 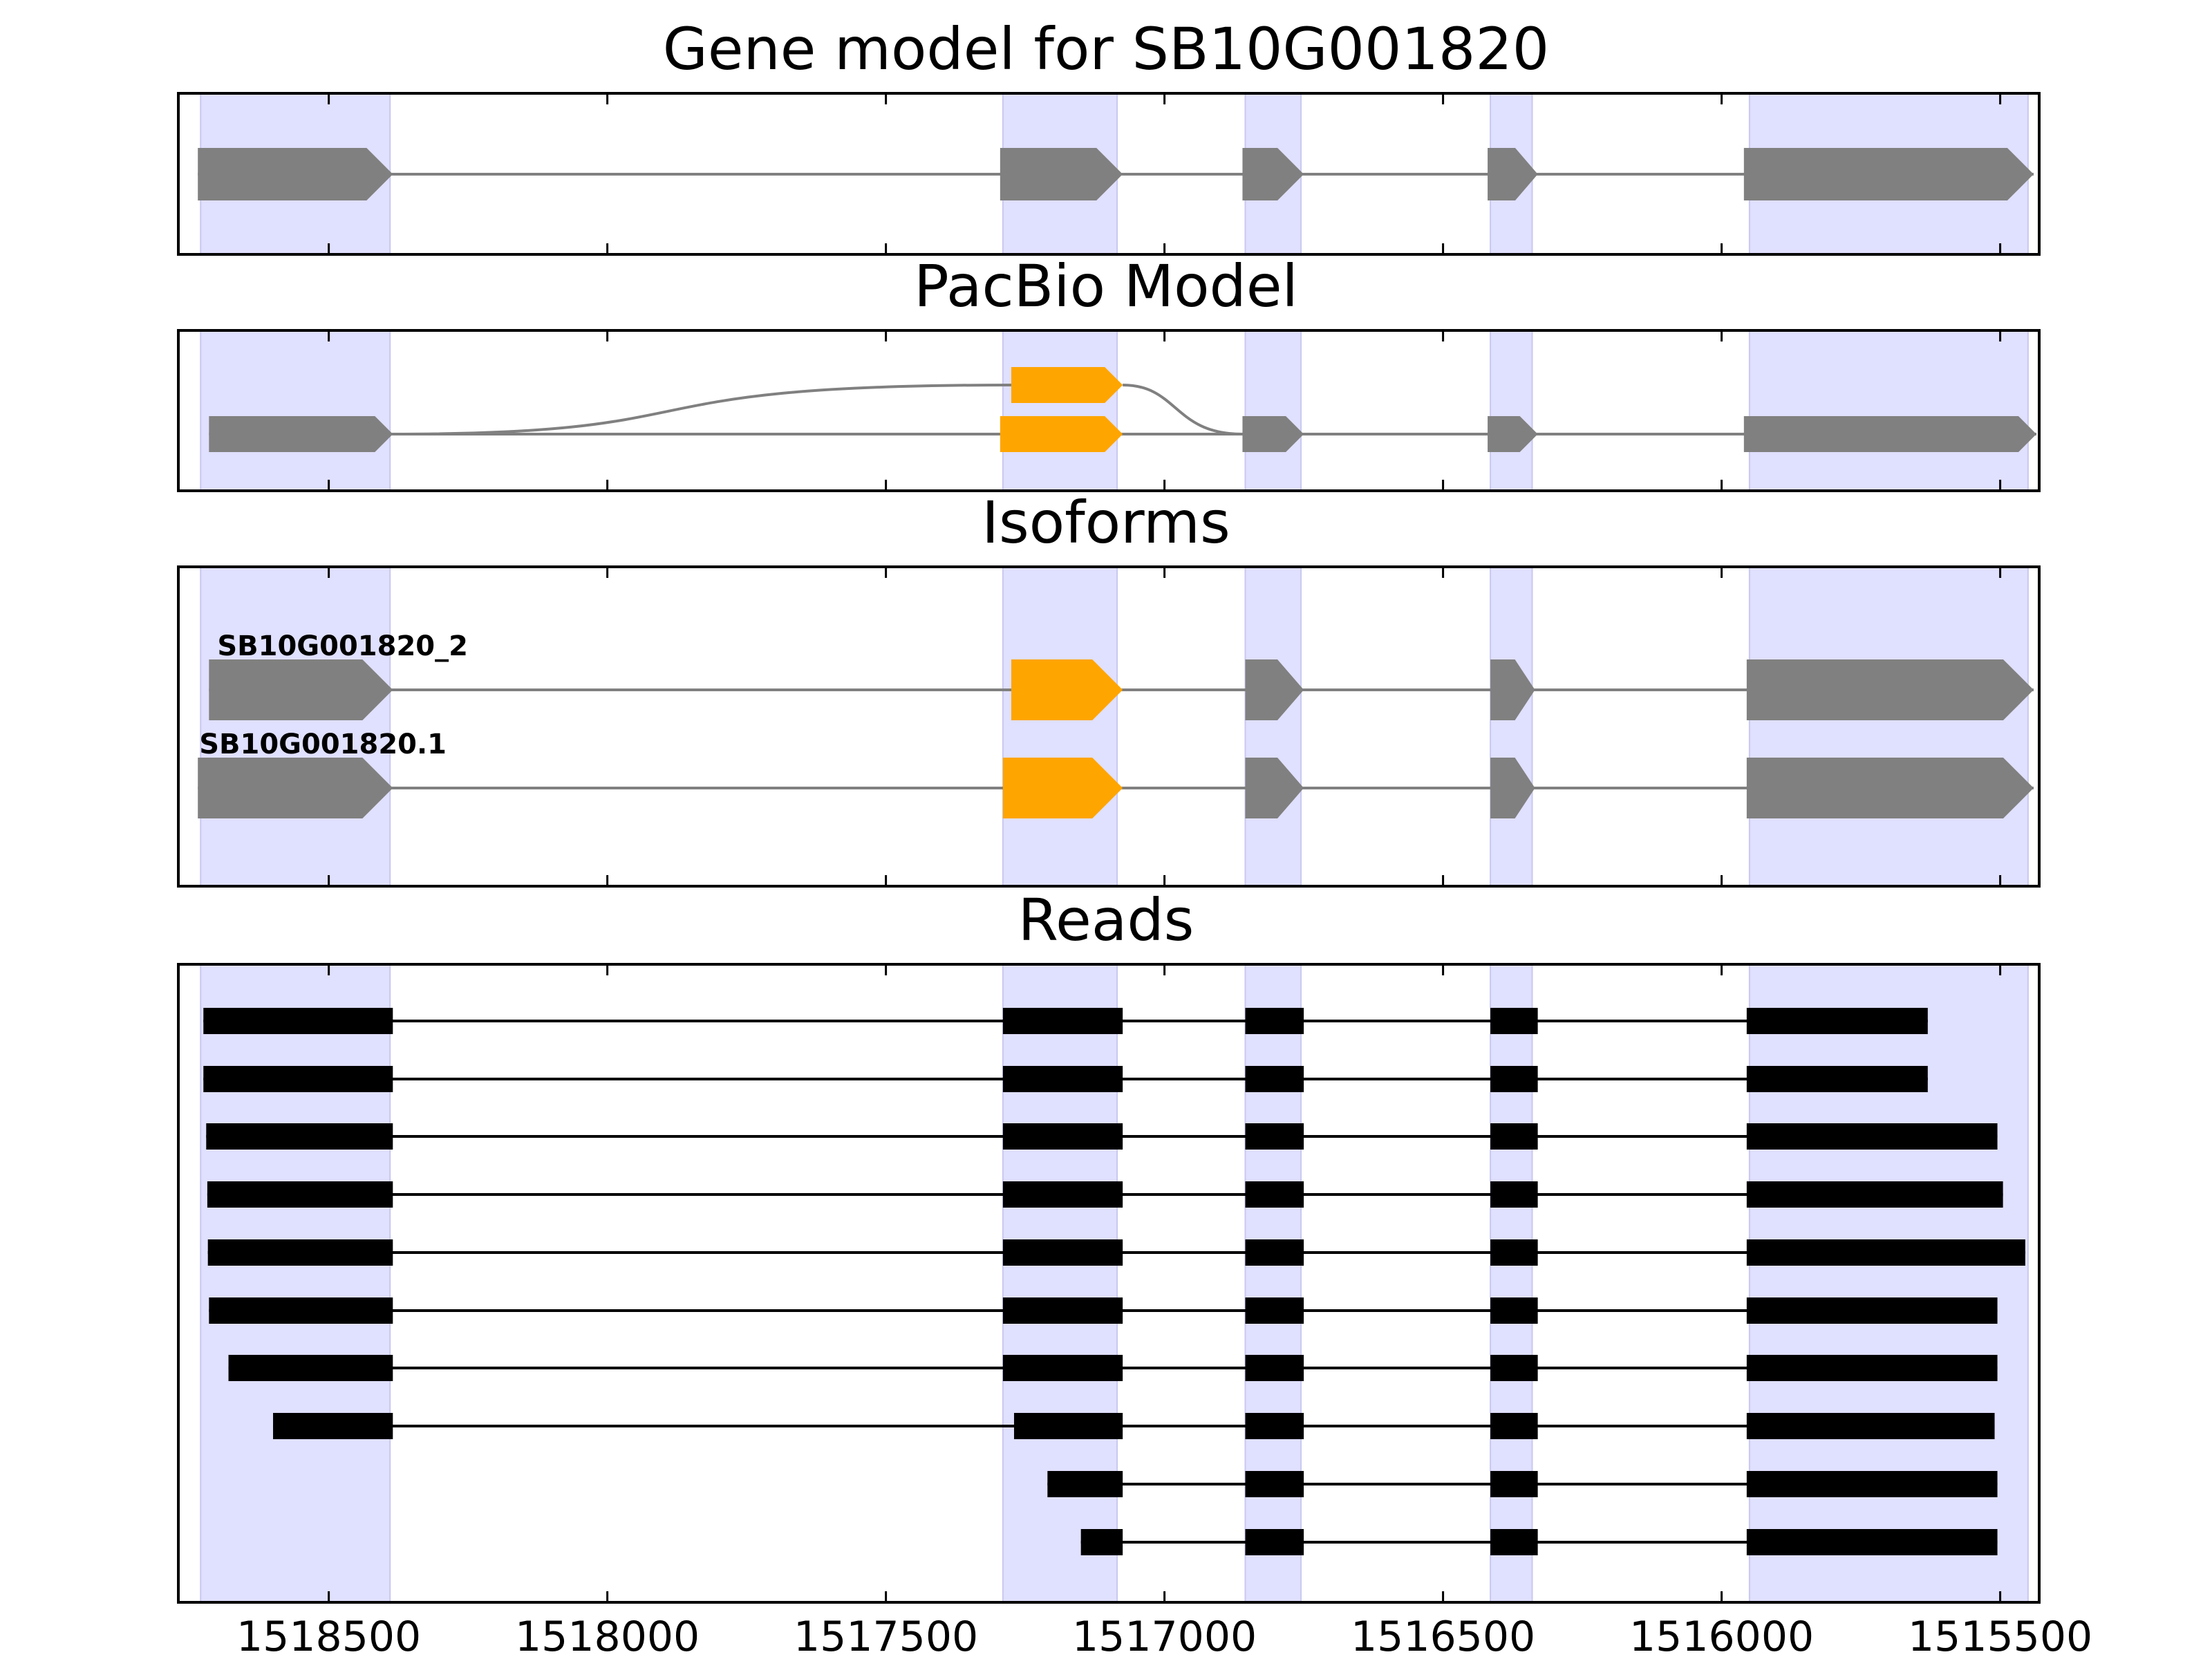 What do you see at coordinates (886, 1636) in the screenshot?
I see `x-tick-label: 1517500` at bounding box center [886, 1636].